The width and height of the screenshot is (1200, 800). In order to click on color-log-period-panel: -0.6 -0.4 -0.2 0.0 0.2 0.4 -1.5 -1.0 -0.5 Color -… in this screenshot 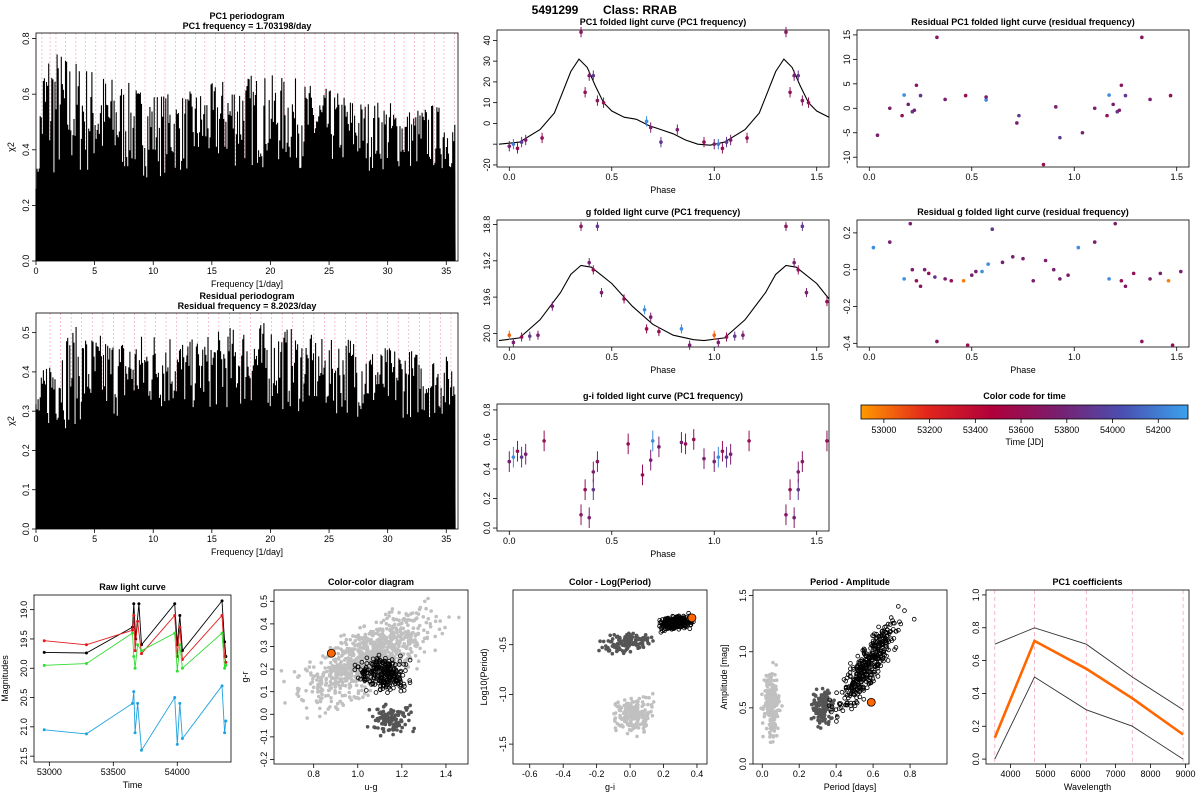, I will do `click(593, 684)`.